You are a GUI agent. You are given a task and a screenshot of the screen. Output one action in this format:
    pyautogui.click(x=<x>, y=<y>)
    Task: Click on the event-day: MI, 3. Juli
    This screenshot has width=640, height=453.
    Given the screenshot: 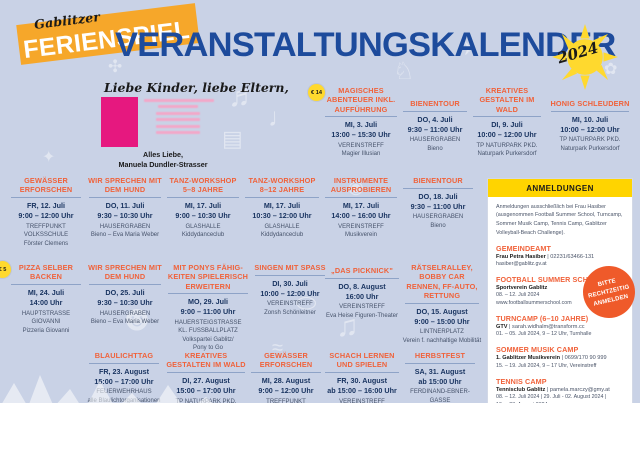 What is the action you would take?
    pyautogui.click(x=361, y=125)
    